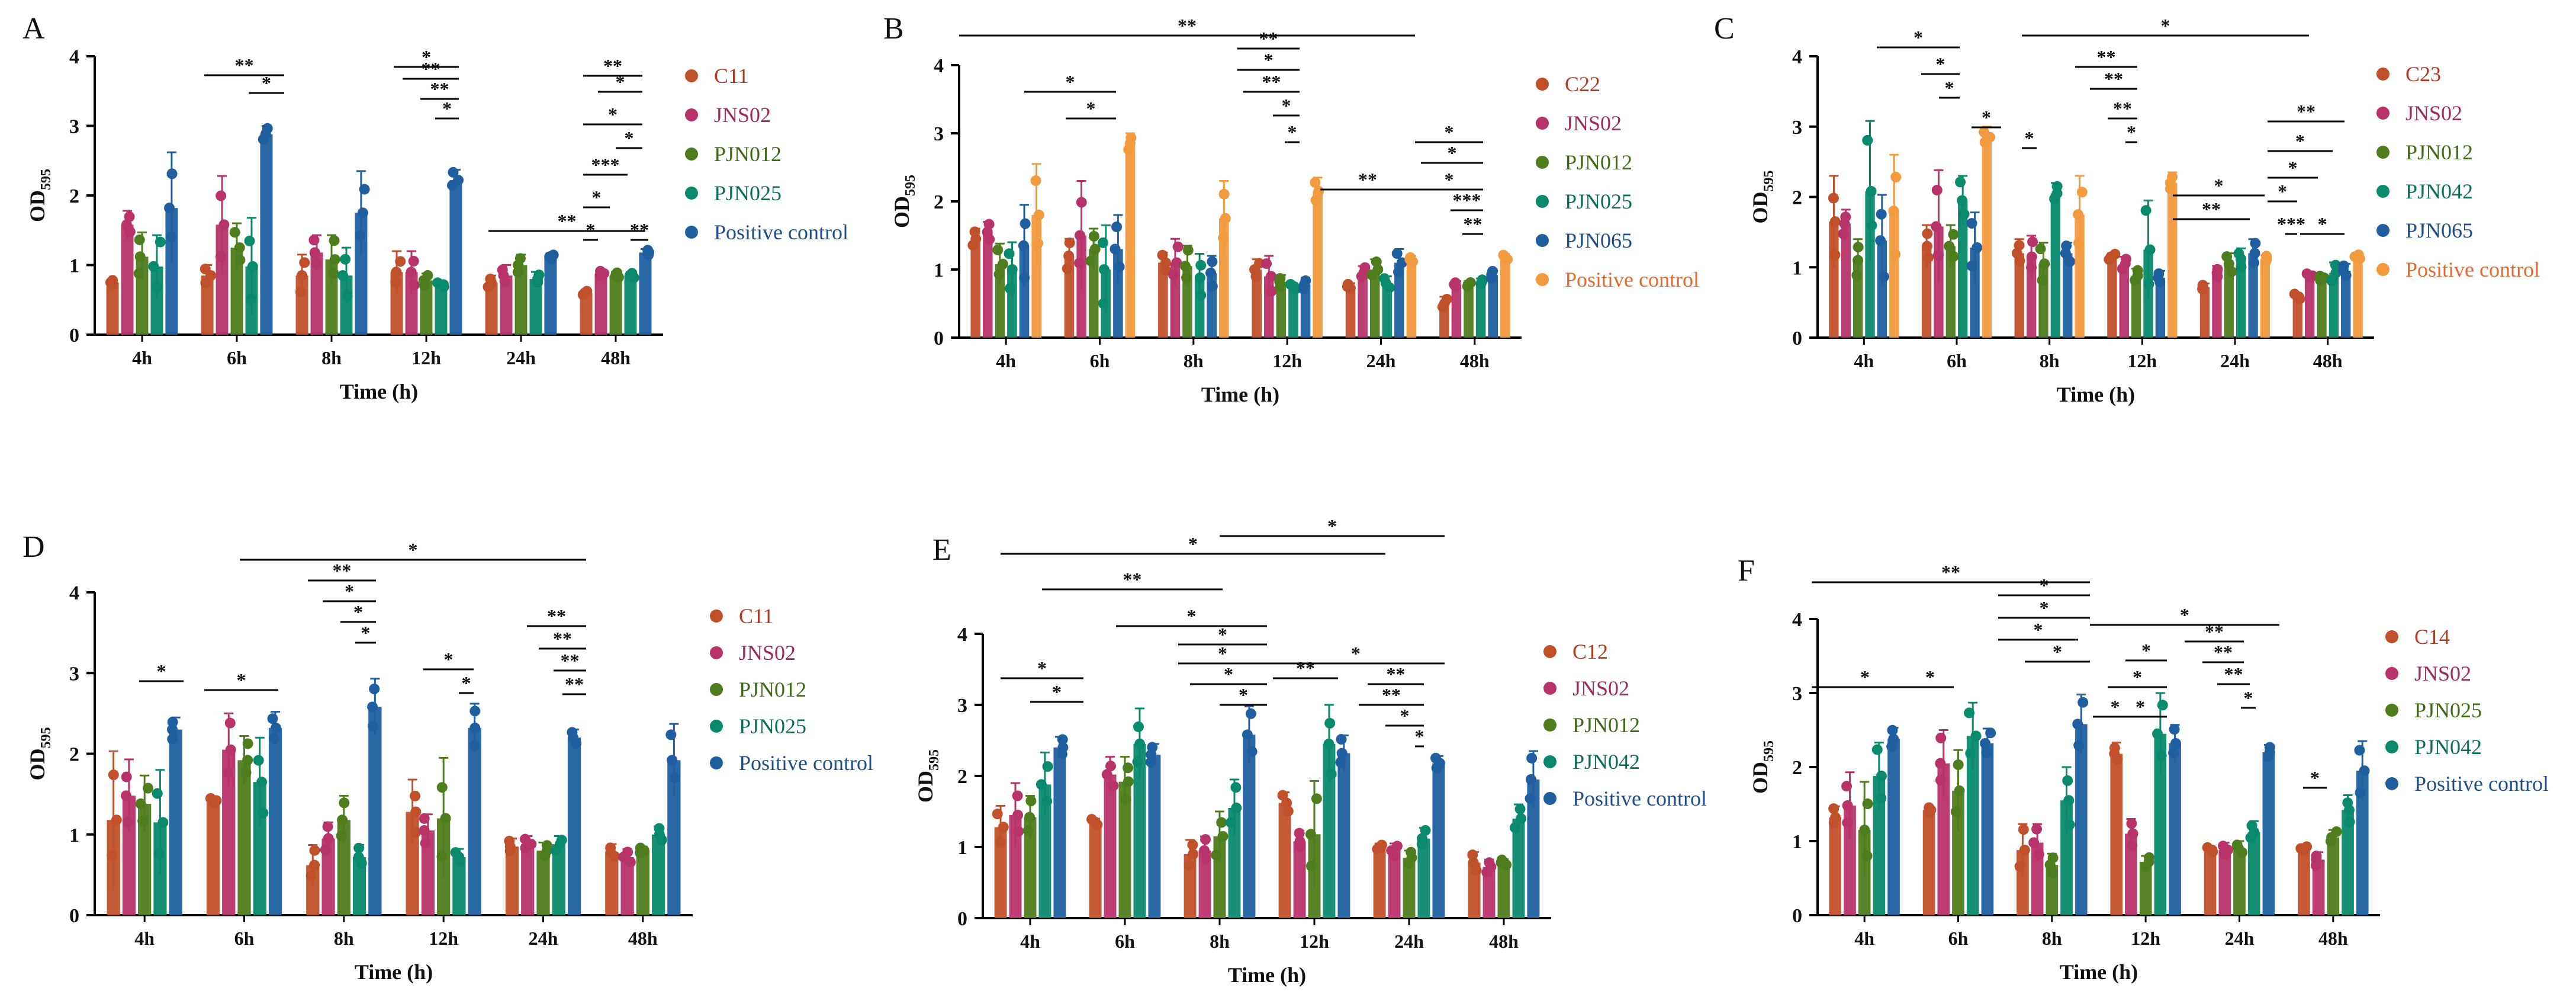  What do you see at coordinates (1250, 826) in the screenshot?
I see `bar-positive-control-8h` at bounding box center [1250, 826].